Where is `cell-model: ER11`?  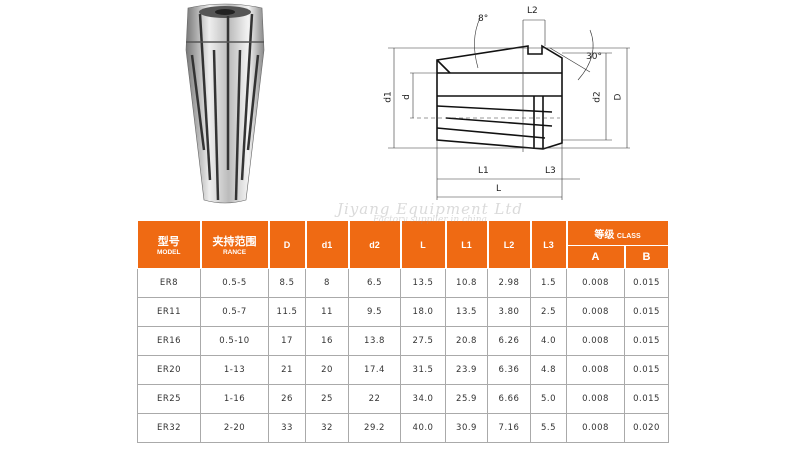
cell-model: ER11 is located at coordinates (169, 312).